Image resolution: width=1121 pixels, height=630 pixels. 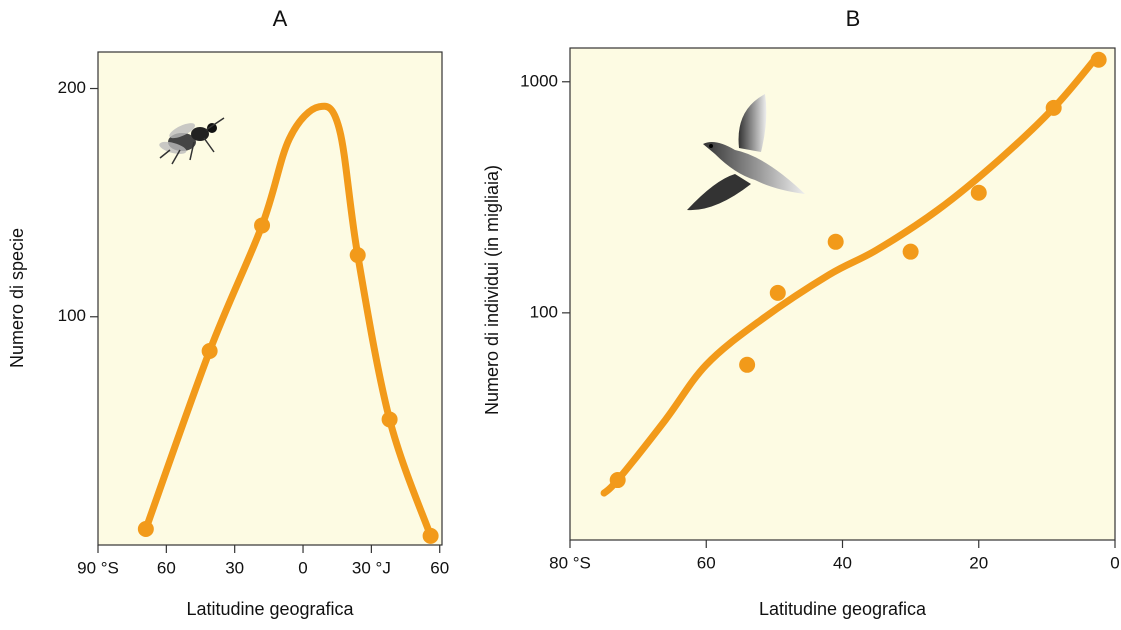 I want to click on x-tick-label: 30 °J, so click(x=371, y=567).